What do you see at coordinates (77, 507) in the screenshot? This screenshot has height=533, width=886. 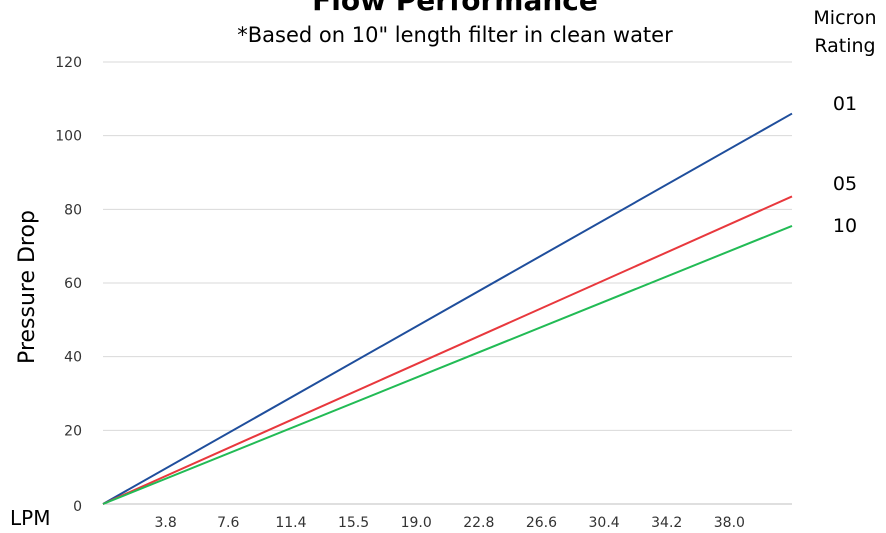 I see `y-origin-label: 0` at bounding box center [77, 507].